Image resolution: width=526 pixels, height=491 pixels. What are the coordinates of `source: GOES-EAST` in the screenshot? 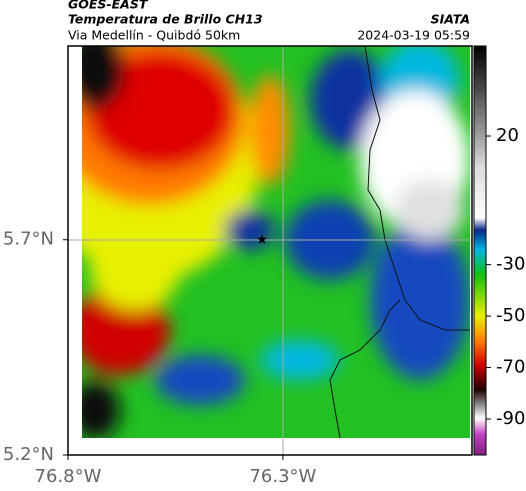 It's located at (108, 6).